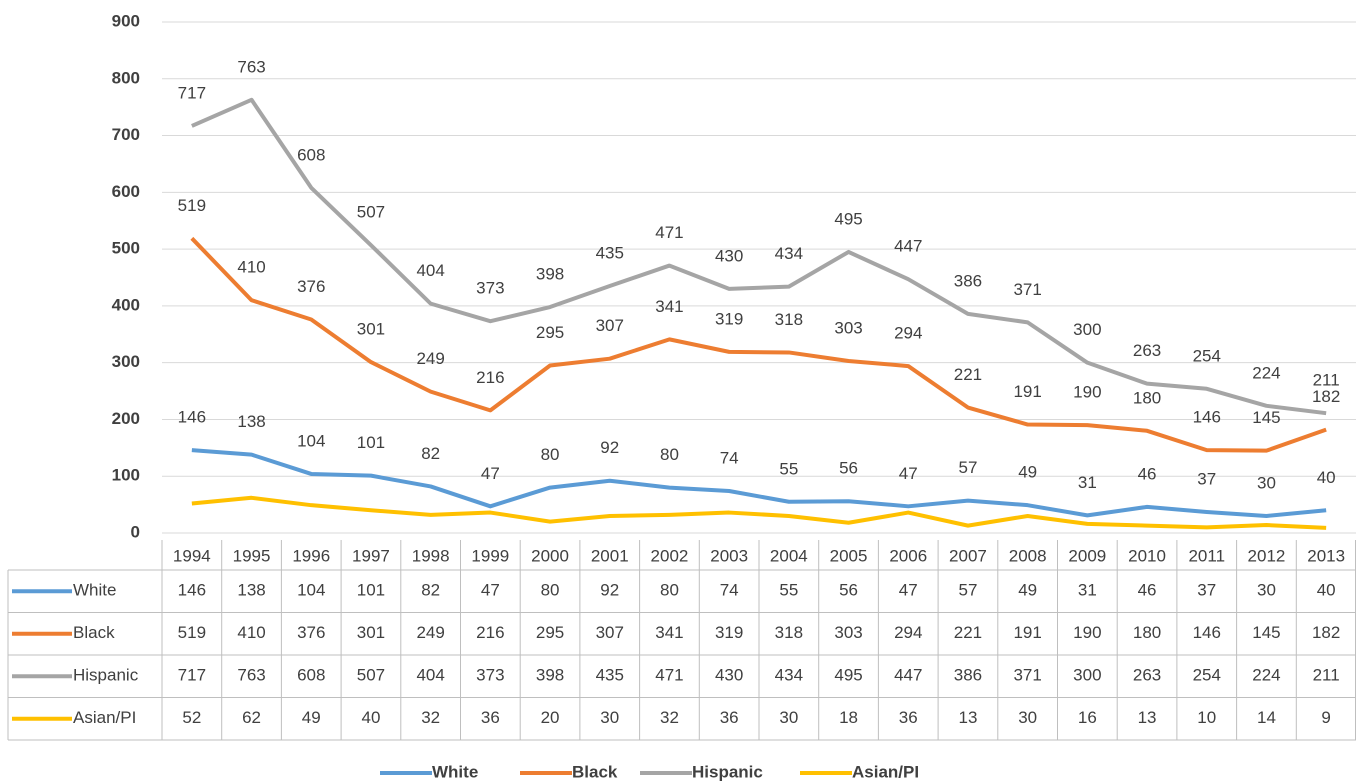  I want to click on x-tick-label: 1999, so click(490, 555).